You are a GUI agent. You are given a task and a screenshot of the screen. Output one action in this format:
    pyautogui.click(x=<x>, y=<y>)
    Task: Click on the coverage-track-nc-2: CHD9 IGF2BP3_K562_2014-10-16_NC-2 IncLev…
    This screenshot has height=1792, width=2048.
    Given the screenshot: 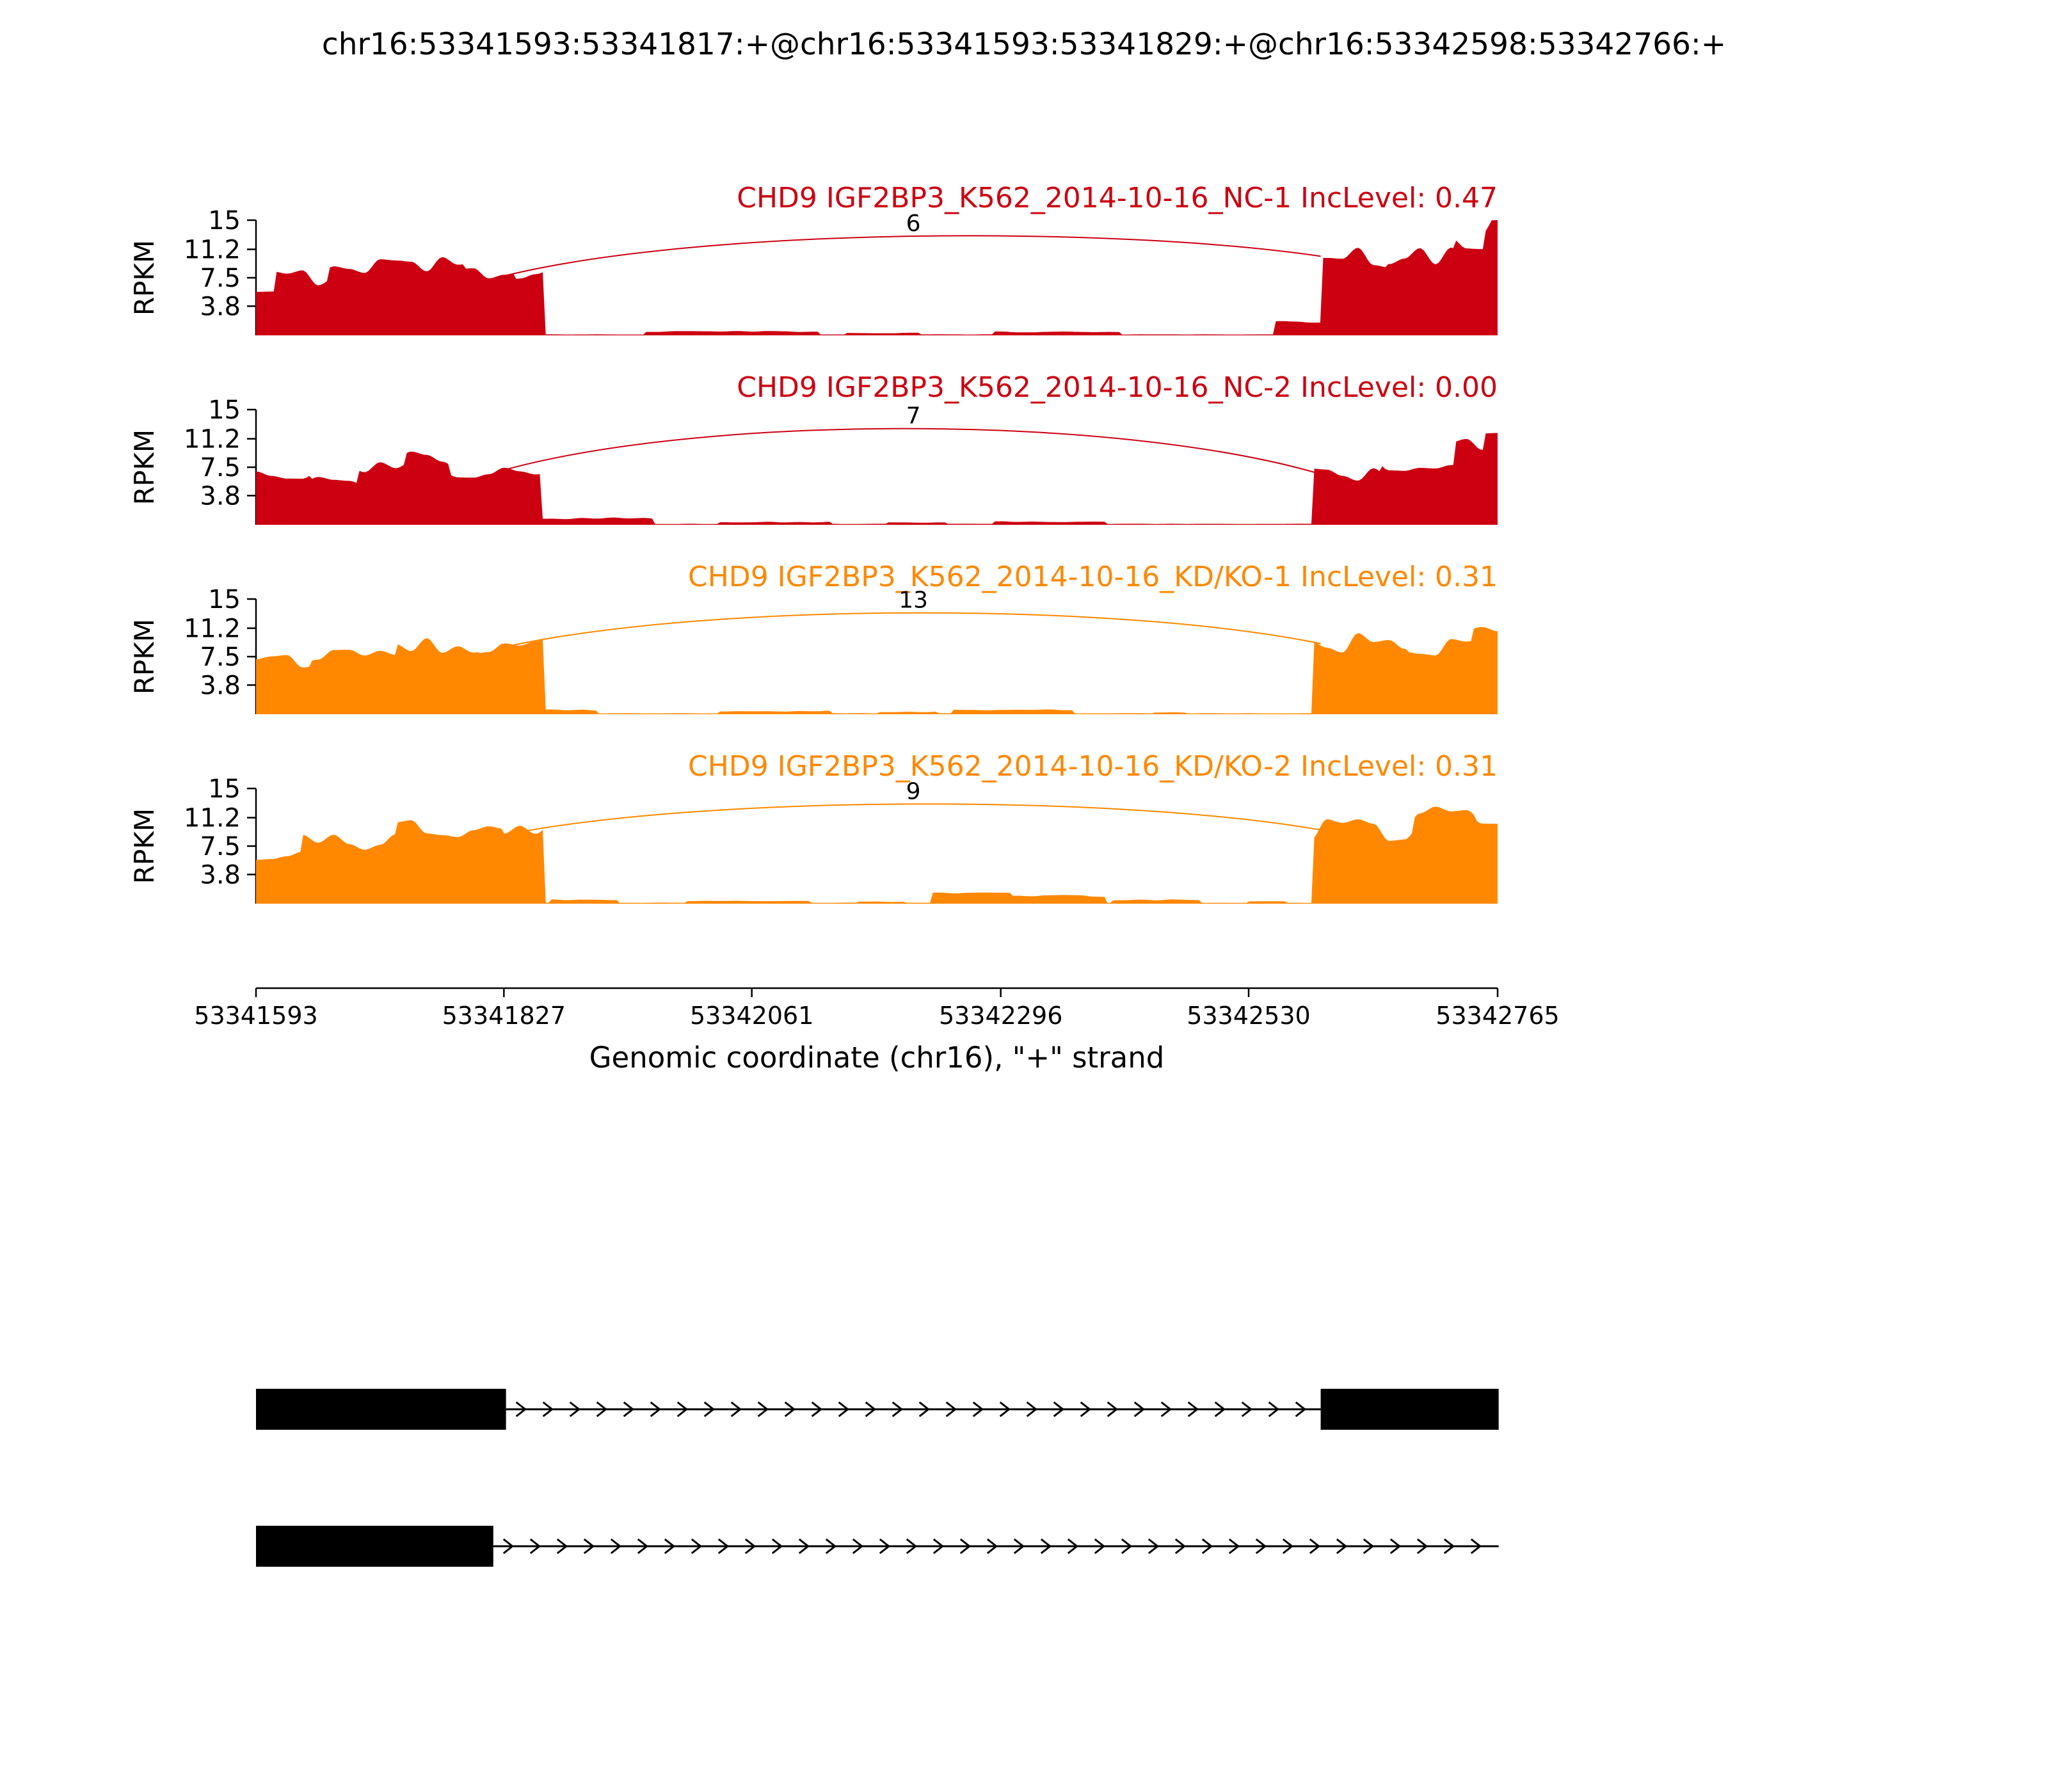 What is the action you would take?
    pyautogui.click(x=813, y=449)
    